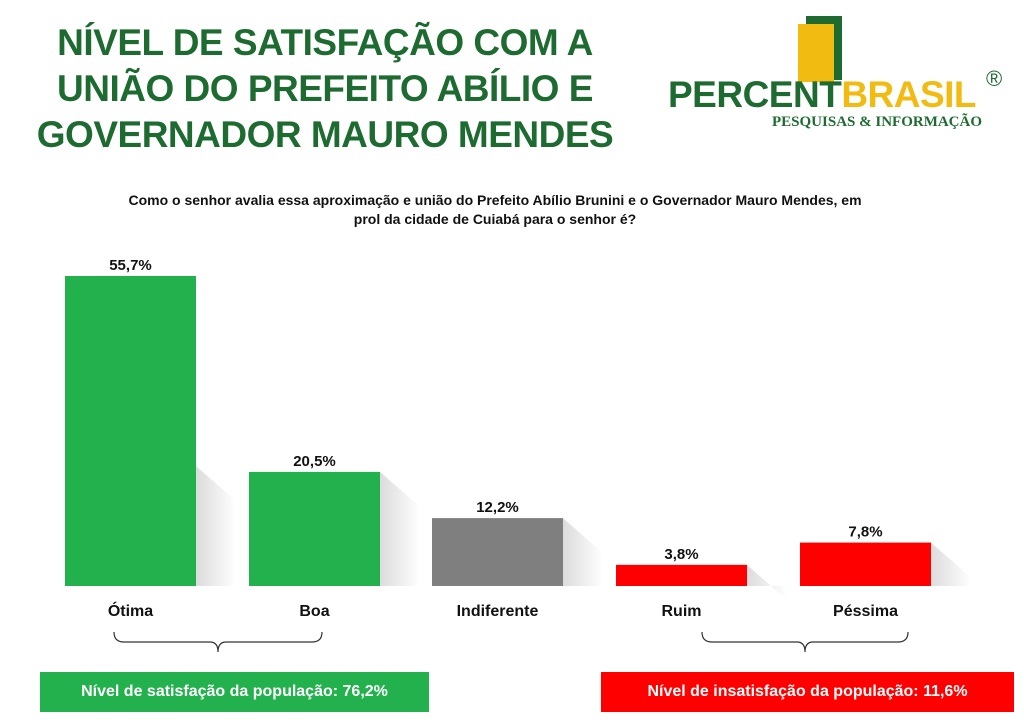 The height and width of the screenshot is (725, 1024). What do you see at coordinates (822, 94) in the screenshot?
I see `logo-name: PERCENTBRASIL` at bounding box center [822, 94].